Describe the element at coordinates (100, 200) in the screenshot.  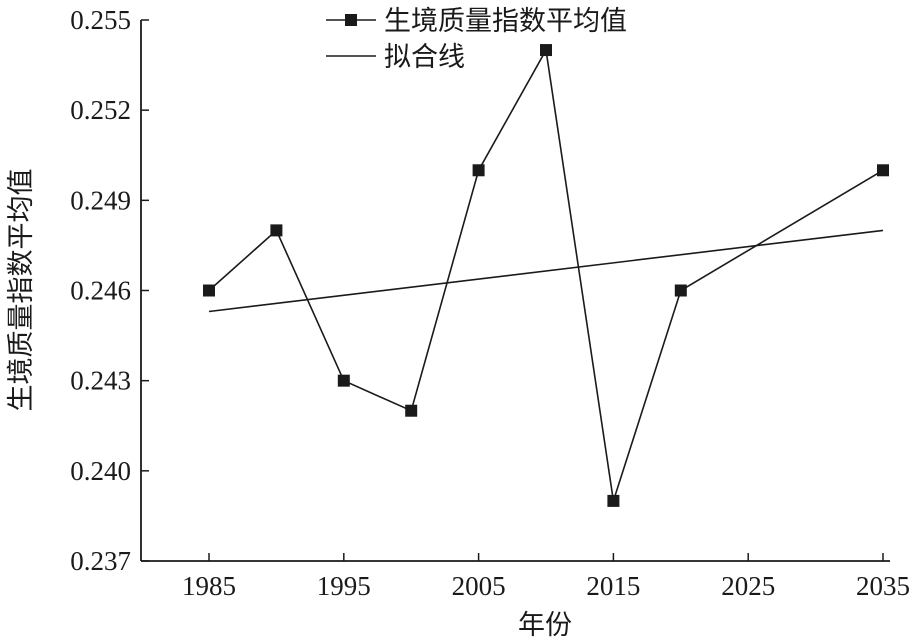
I see `y-tick-label: 0.249` at that location.